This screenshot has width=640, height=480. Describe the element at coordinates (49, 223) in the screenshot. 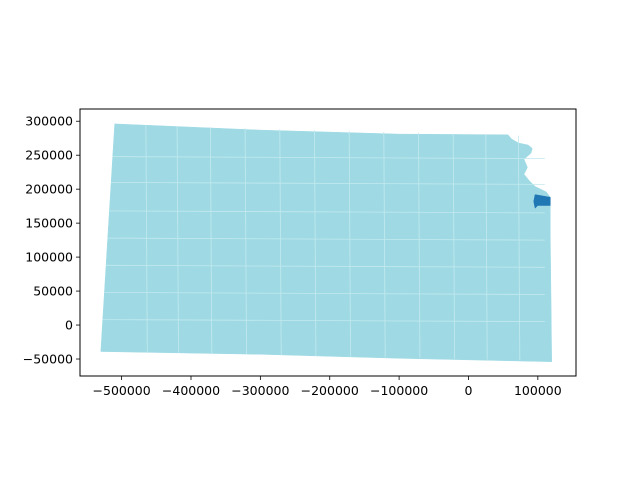

I see `y-tick-label: 150000` at that location.